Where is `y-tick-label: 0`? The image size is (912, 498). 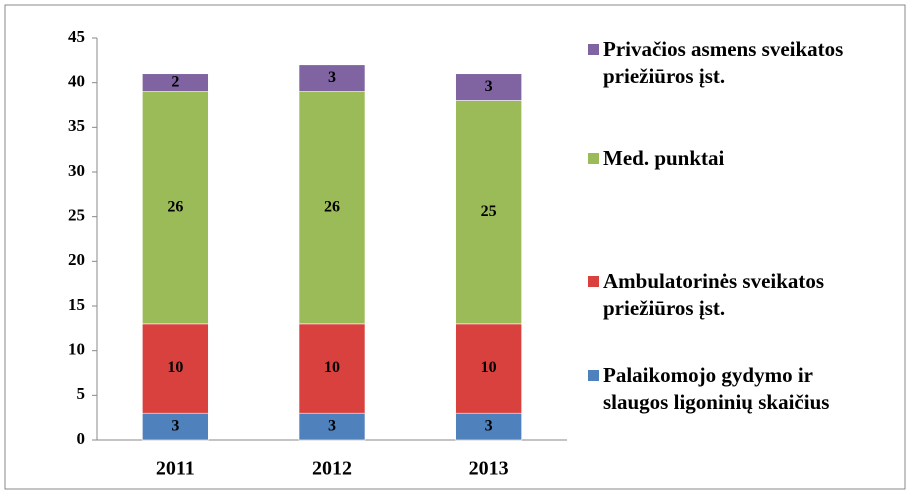
y-tick-label: 0 is located at coordinates (81, 438).